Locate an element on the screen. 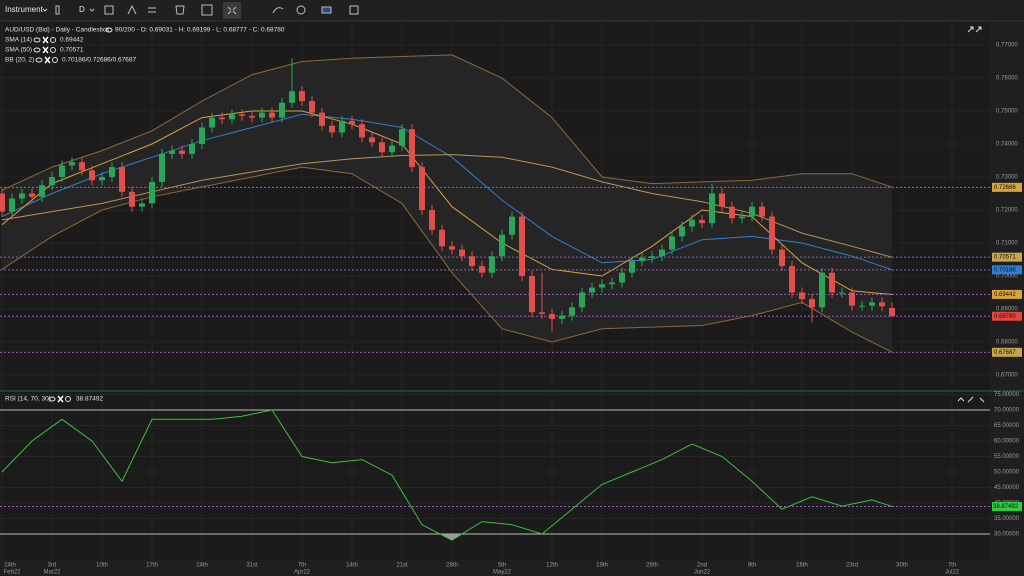 The height and width of the screenshot is (576, 1024). x-tick-label: 26th is located at coordinates (652, 566).